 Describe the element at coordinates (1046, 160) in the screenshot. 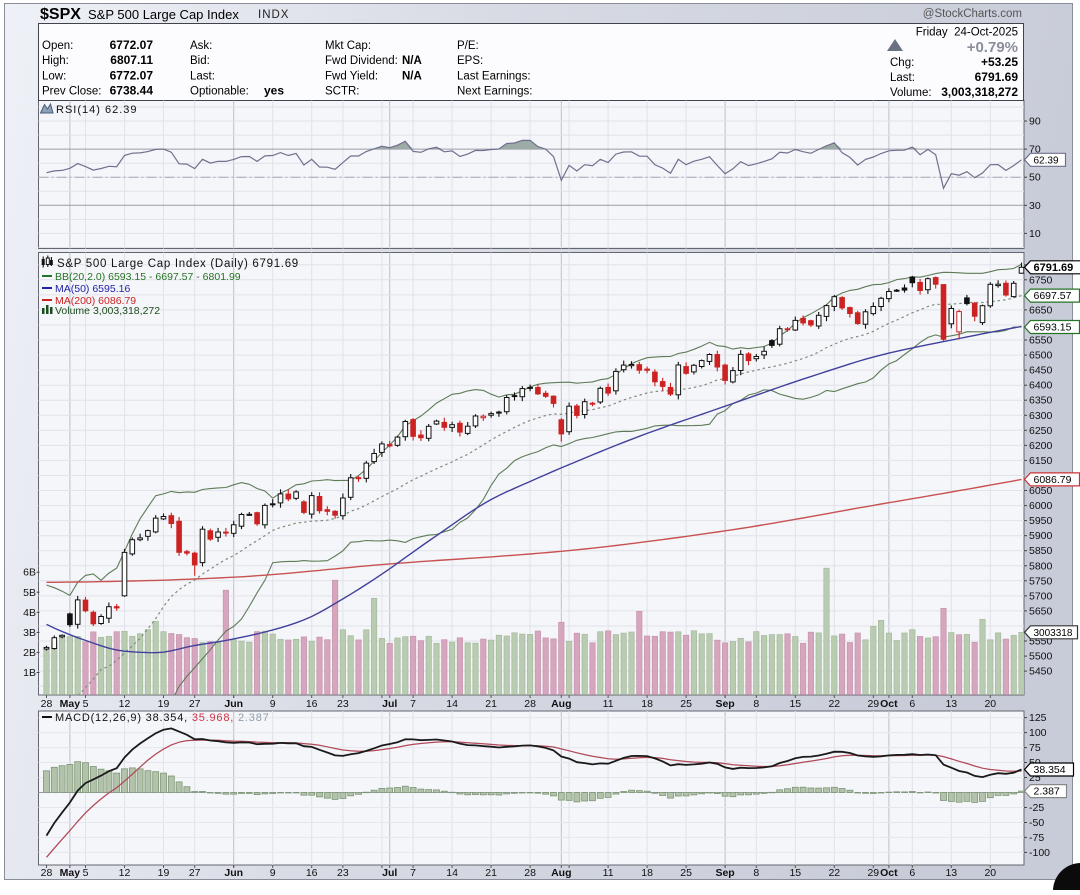

I see `svg-text: 62.39` at that location.